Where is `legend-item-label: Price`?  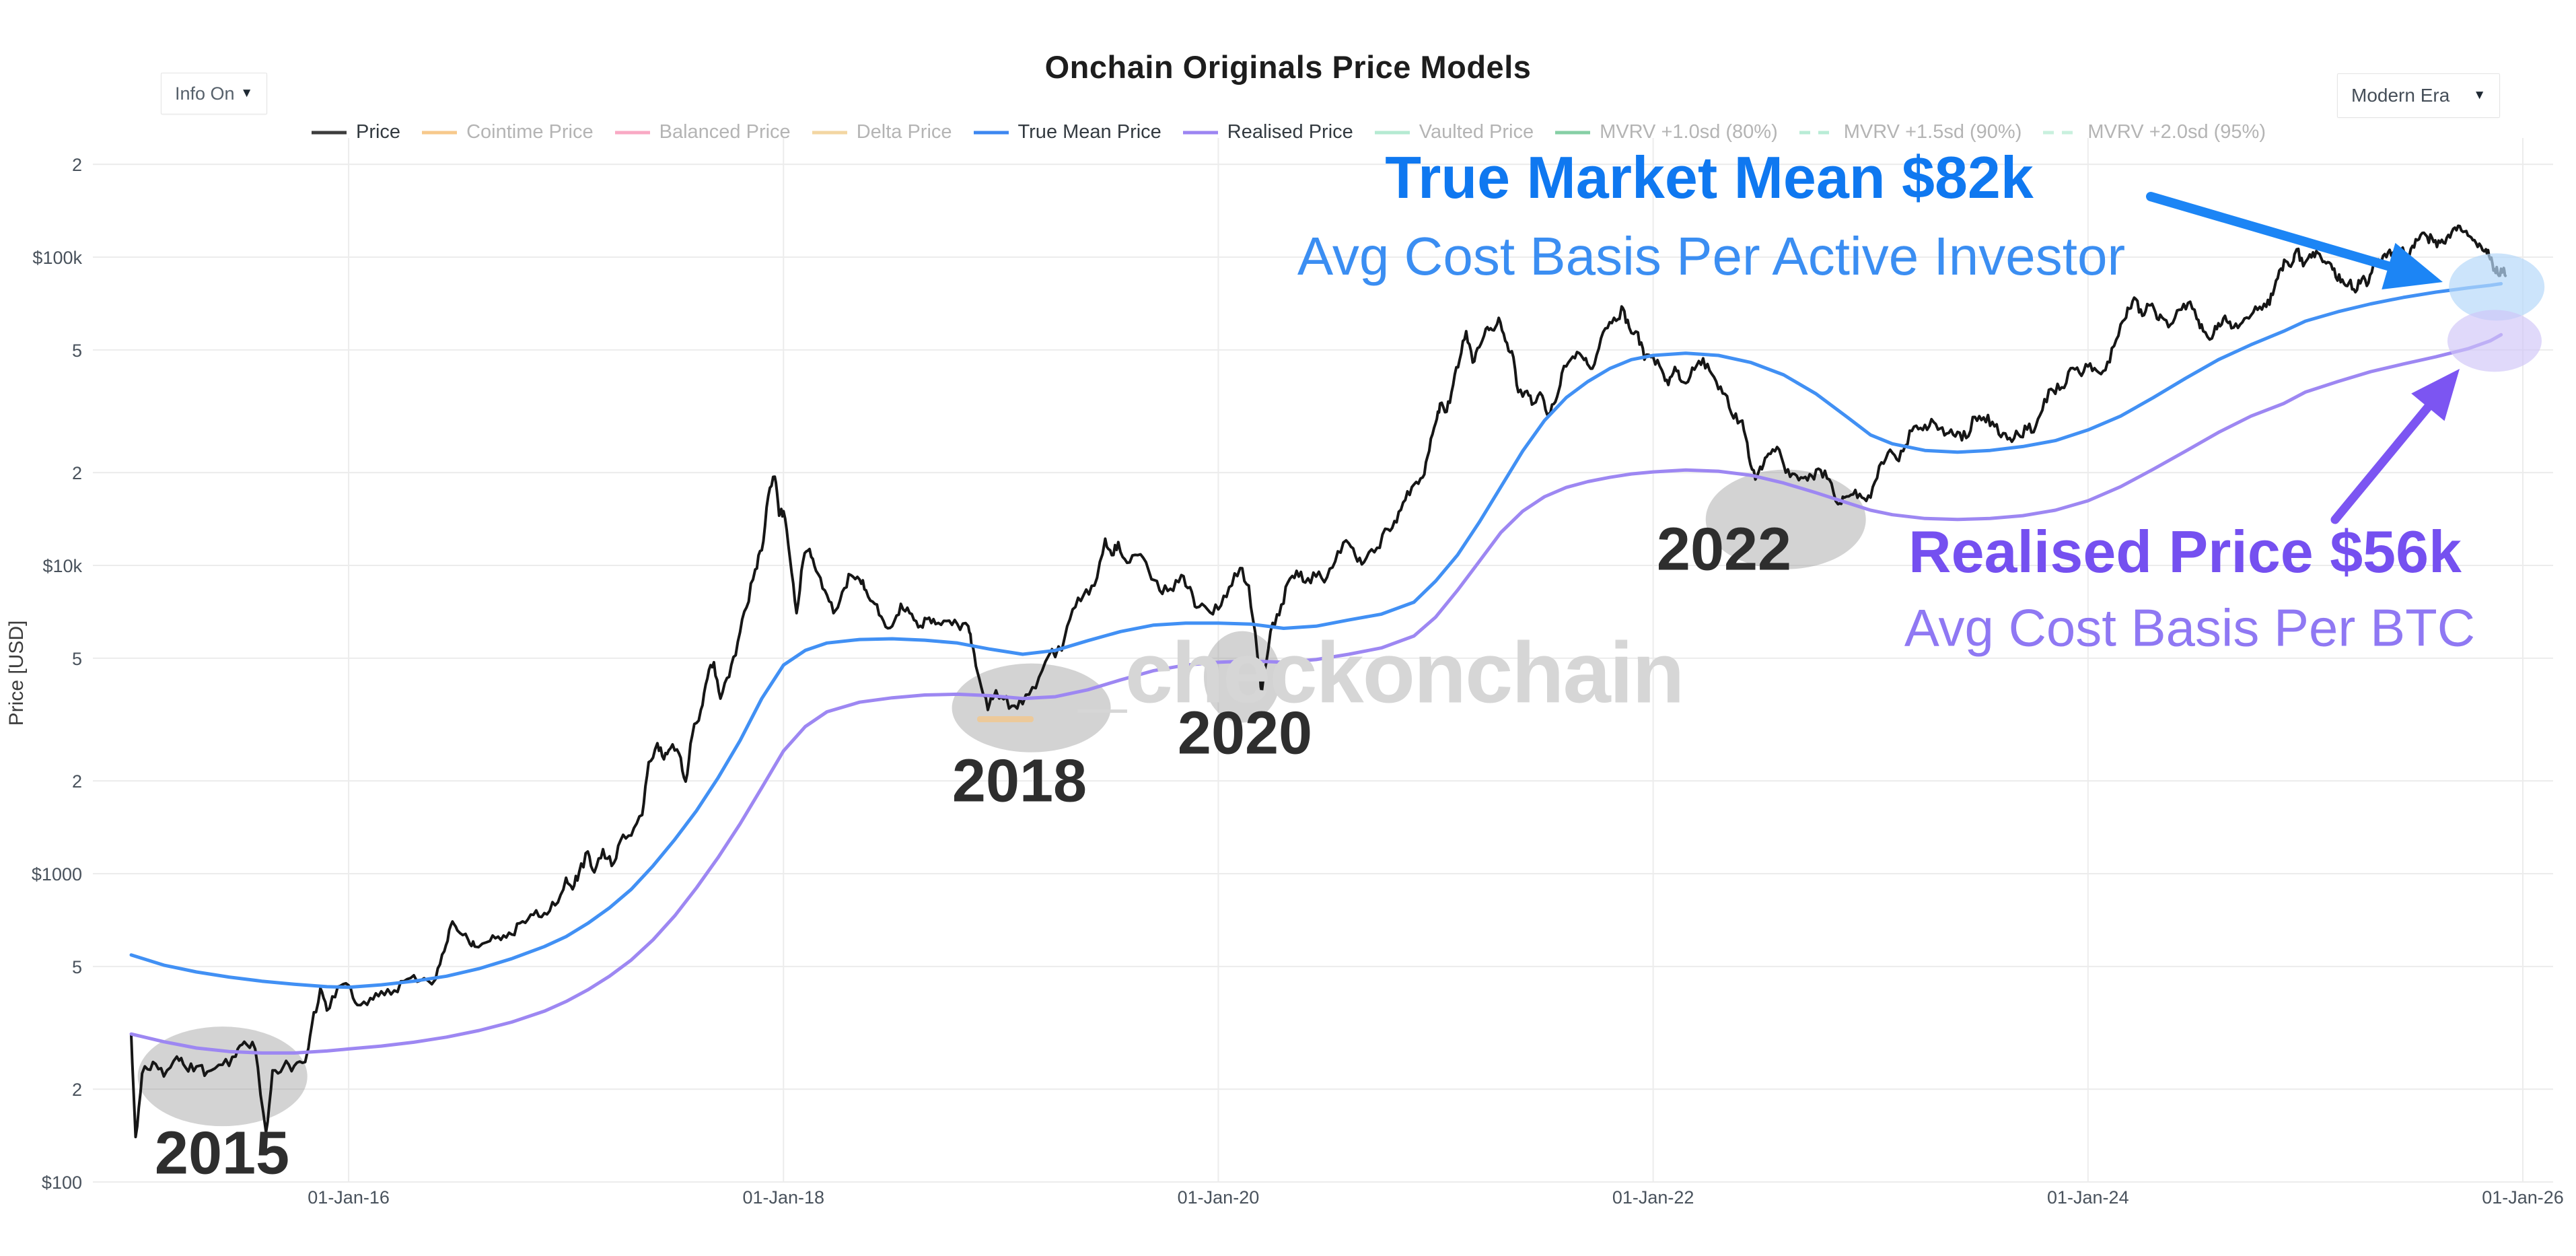
legend-item-label: Price is located at coordinates (378, 132).